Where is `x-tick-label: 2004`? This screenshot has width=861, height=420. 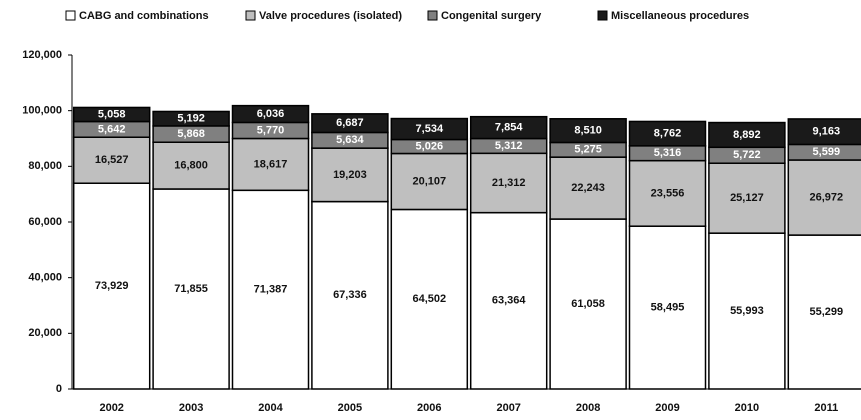 x-tick-label: 2004 is located at coordinates (270, 408).